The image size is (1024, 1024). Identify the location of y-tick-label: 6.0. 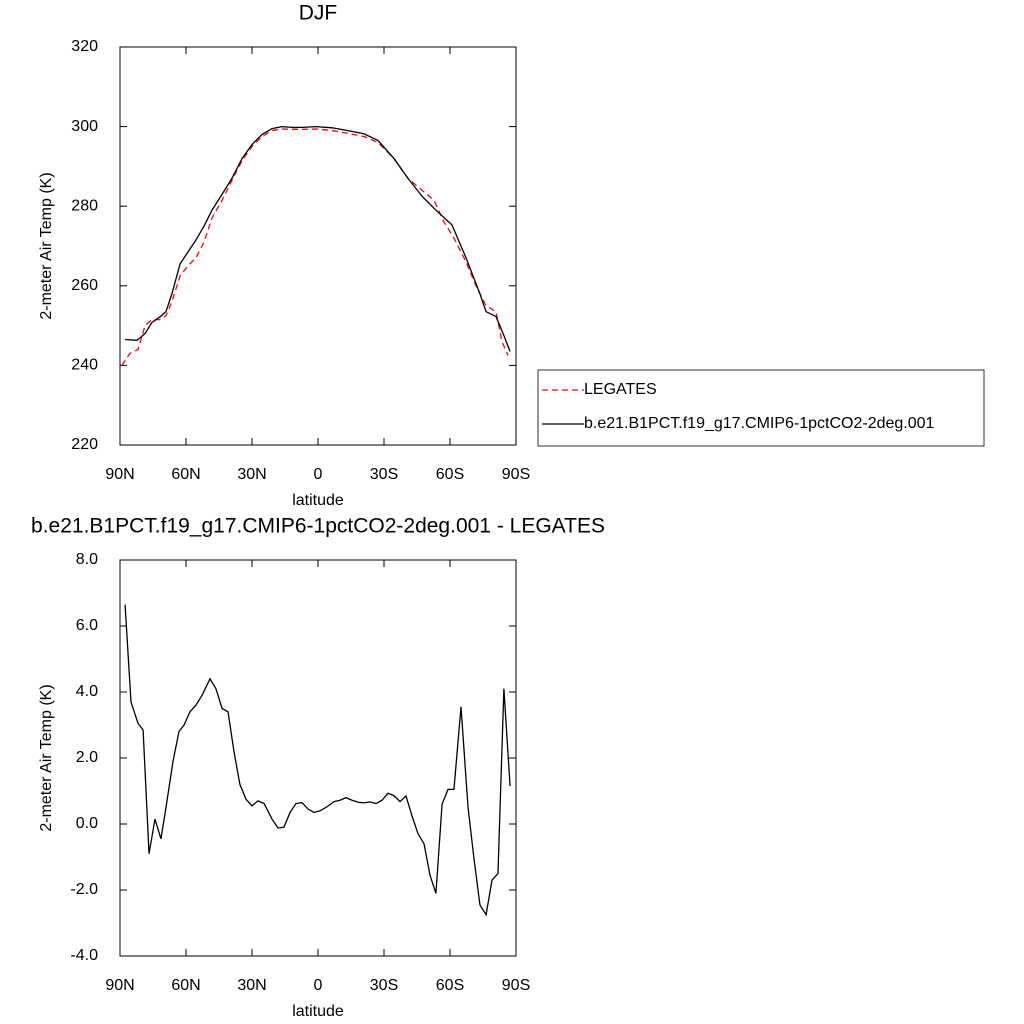
(87, 625).